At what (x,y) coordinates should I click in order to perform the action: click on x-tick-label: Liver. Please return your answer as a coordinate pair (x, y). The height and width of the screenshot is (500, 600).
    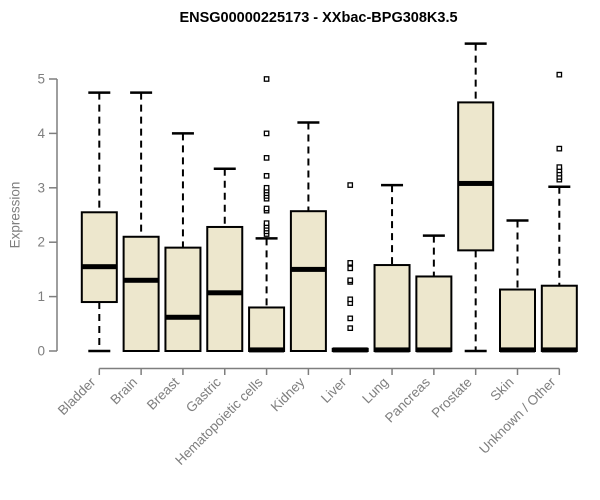
    Looking at the image, I should click on (334, 390).